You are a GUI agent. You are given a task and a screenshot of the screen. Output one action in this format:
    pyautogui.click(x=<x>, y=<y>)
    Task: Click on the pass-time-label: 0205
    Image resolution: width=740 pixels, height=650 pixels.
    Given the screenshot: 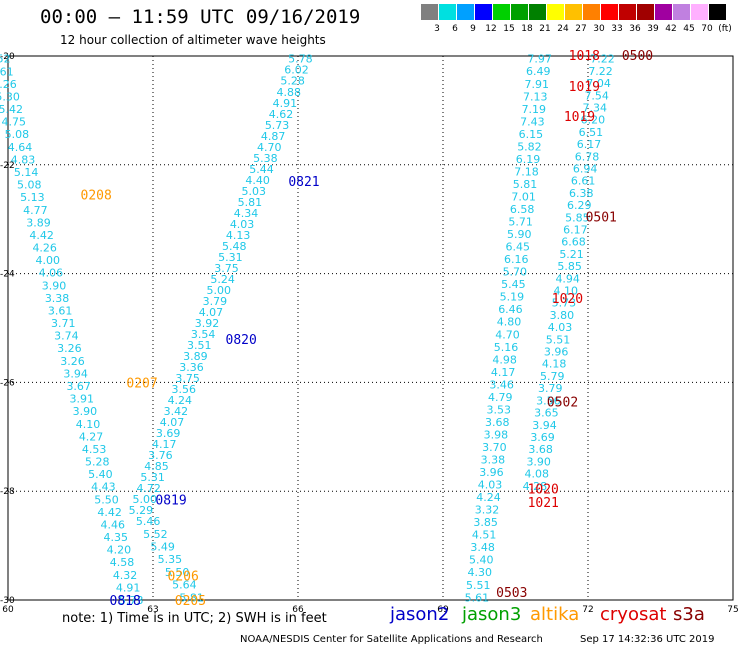 What is the action you would take?
    pyautogui.click(x=190, y=601)
    